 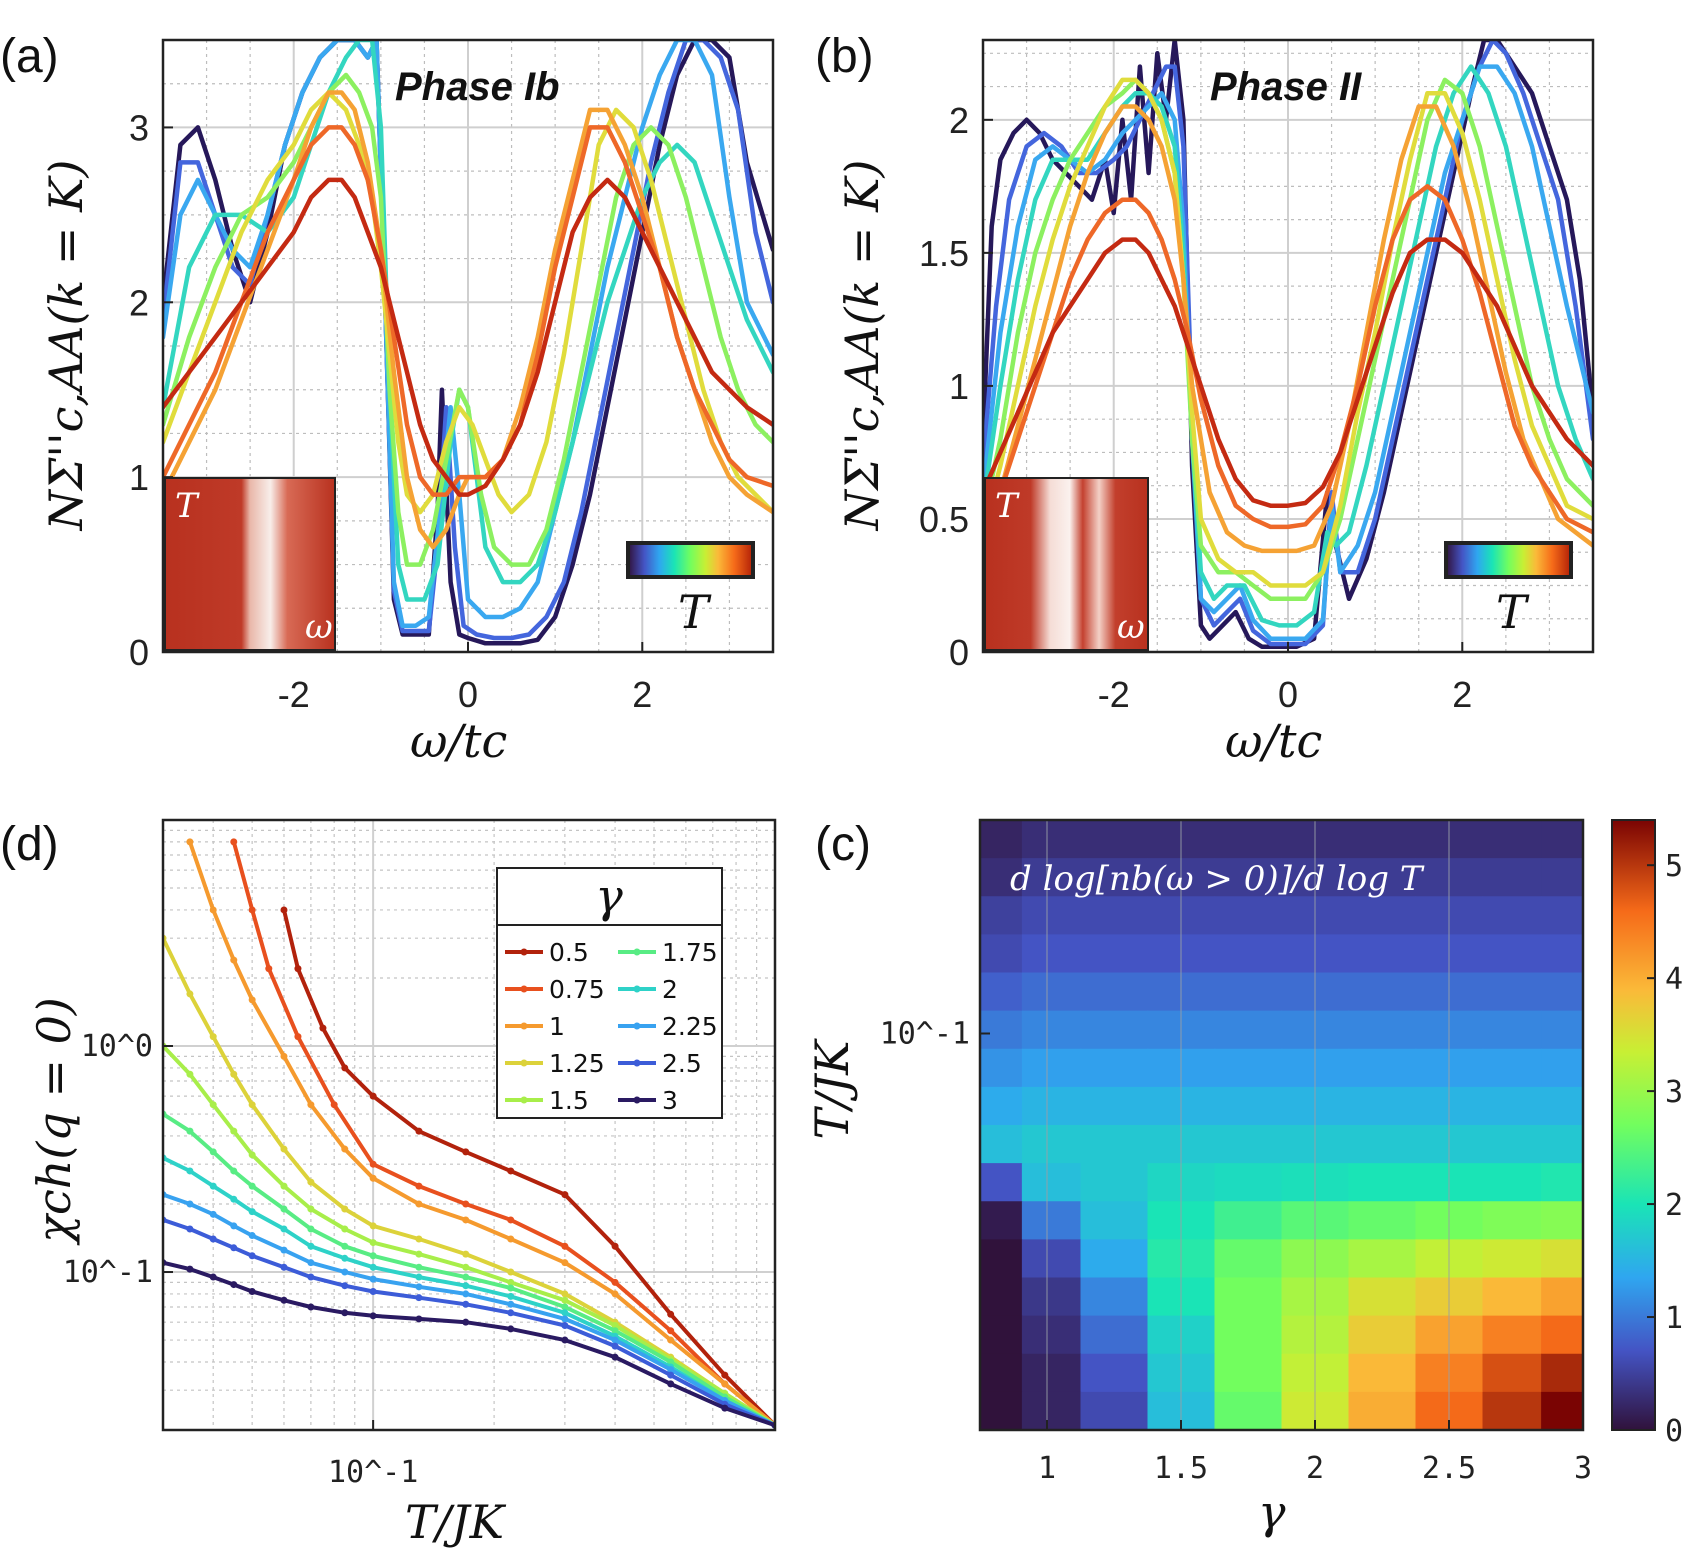 What do you see at coordinates (139, 127) in the screenshot?
I see `y-tick-label-a: 3` at bounding box center [139, 127].